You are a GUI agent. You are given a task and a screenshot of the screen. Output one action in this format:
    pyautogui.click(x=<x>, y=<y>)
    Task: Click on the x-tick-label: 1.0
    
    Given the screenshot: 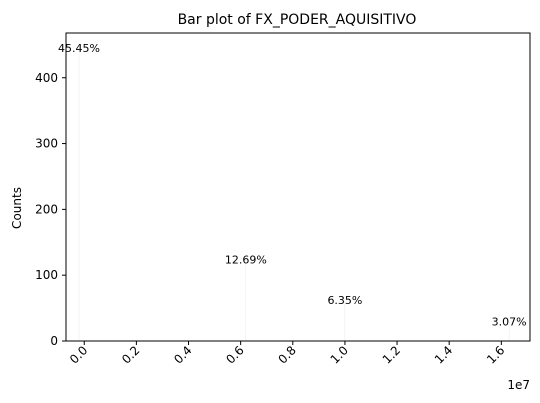 What is the action you would take?
    pyautogui.click(x=339, y=354)
    